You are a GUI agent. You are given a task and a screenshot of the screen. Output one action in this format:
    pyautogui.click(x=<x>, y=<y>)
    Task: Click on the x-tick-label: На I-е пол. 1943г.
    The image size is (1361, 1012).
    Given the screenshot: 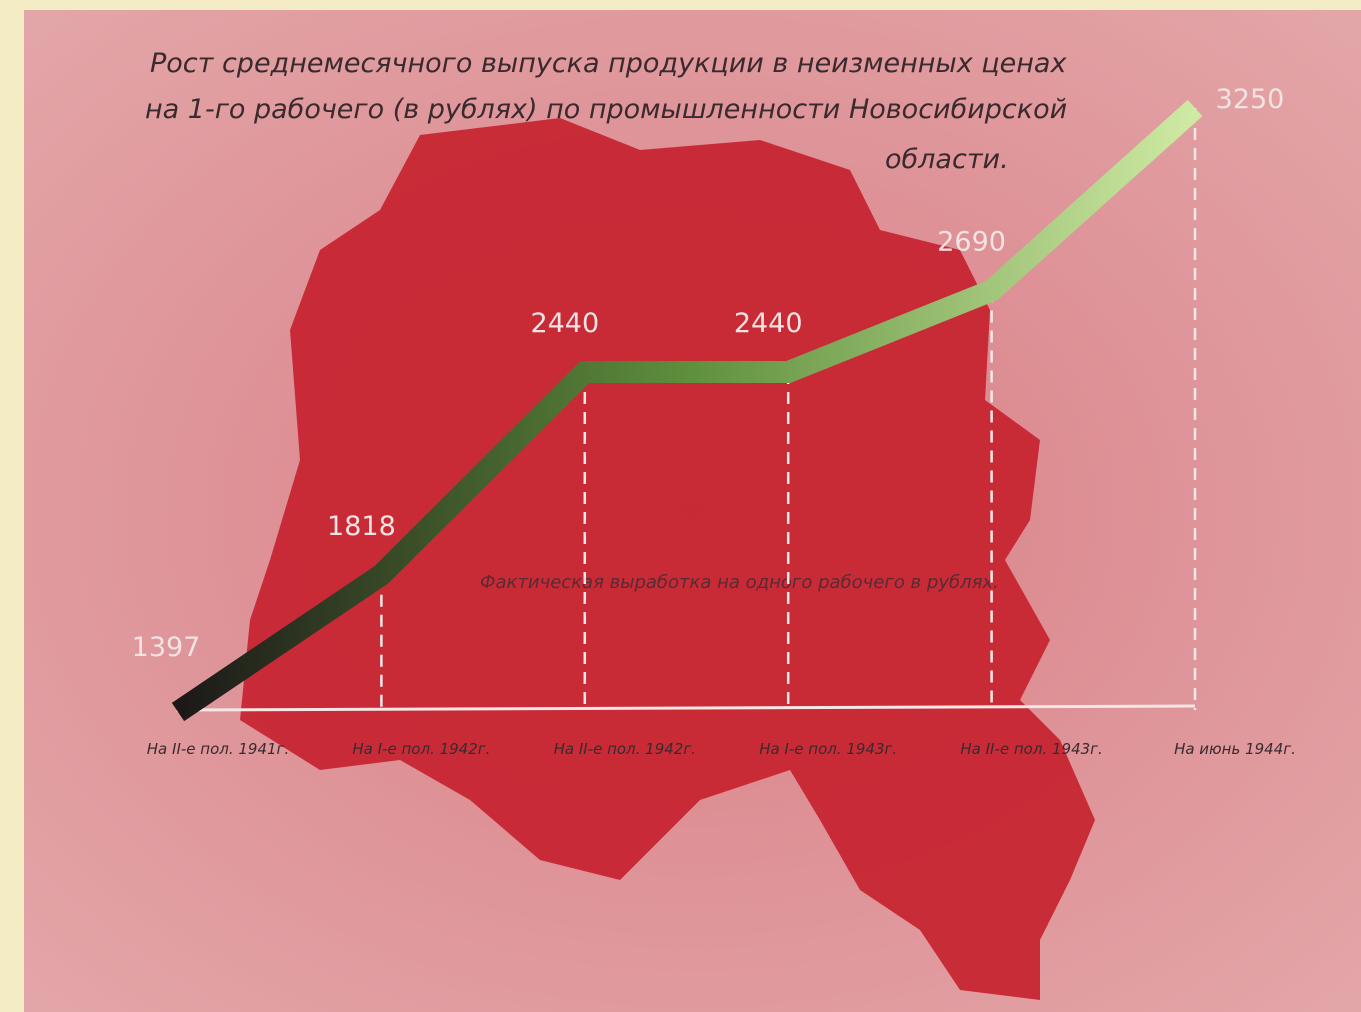 What is the action you would take?
    pyautogui.click(x=828, y=749)
    